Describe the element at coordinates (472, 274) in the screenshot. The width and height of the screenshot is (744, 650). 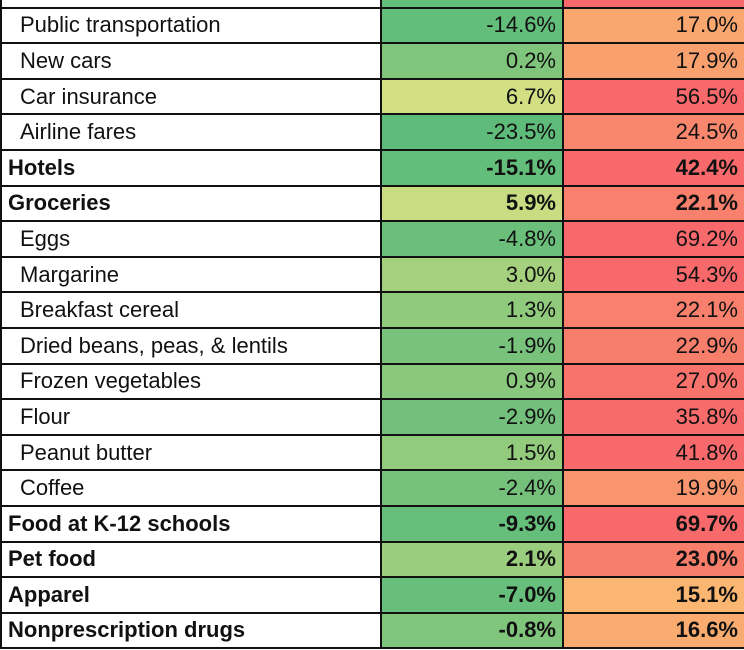
I see `value-cell-1: 3.0%` at that location.